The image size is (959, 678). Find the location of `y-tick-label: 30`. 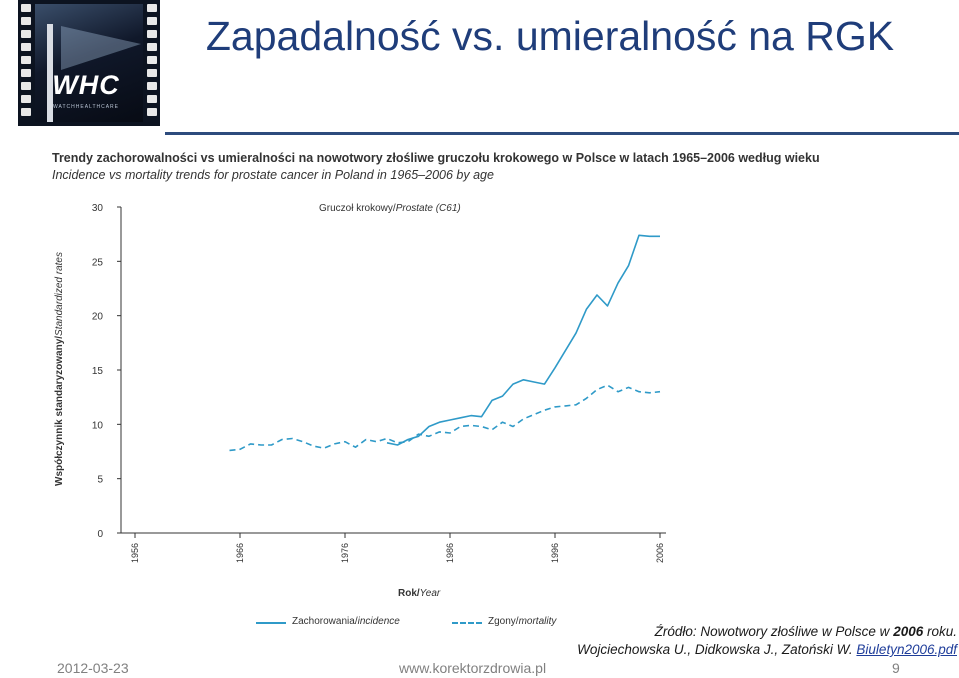

y-tick-label: 30 is located at coordinates (98, 208).